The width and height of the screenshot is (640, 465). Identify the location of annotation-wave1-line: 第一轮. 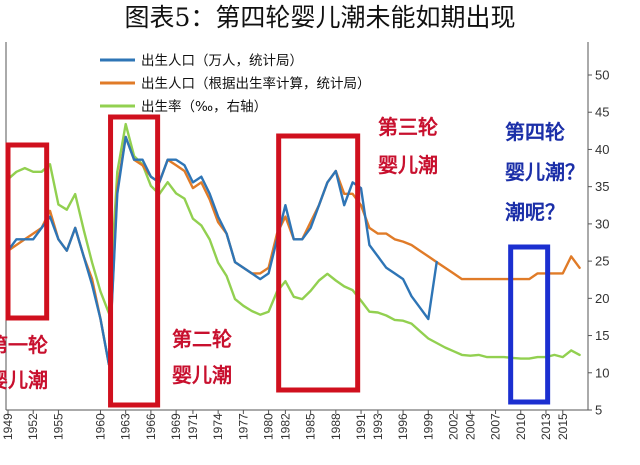
(24, 345).